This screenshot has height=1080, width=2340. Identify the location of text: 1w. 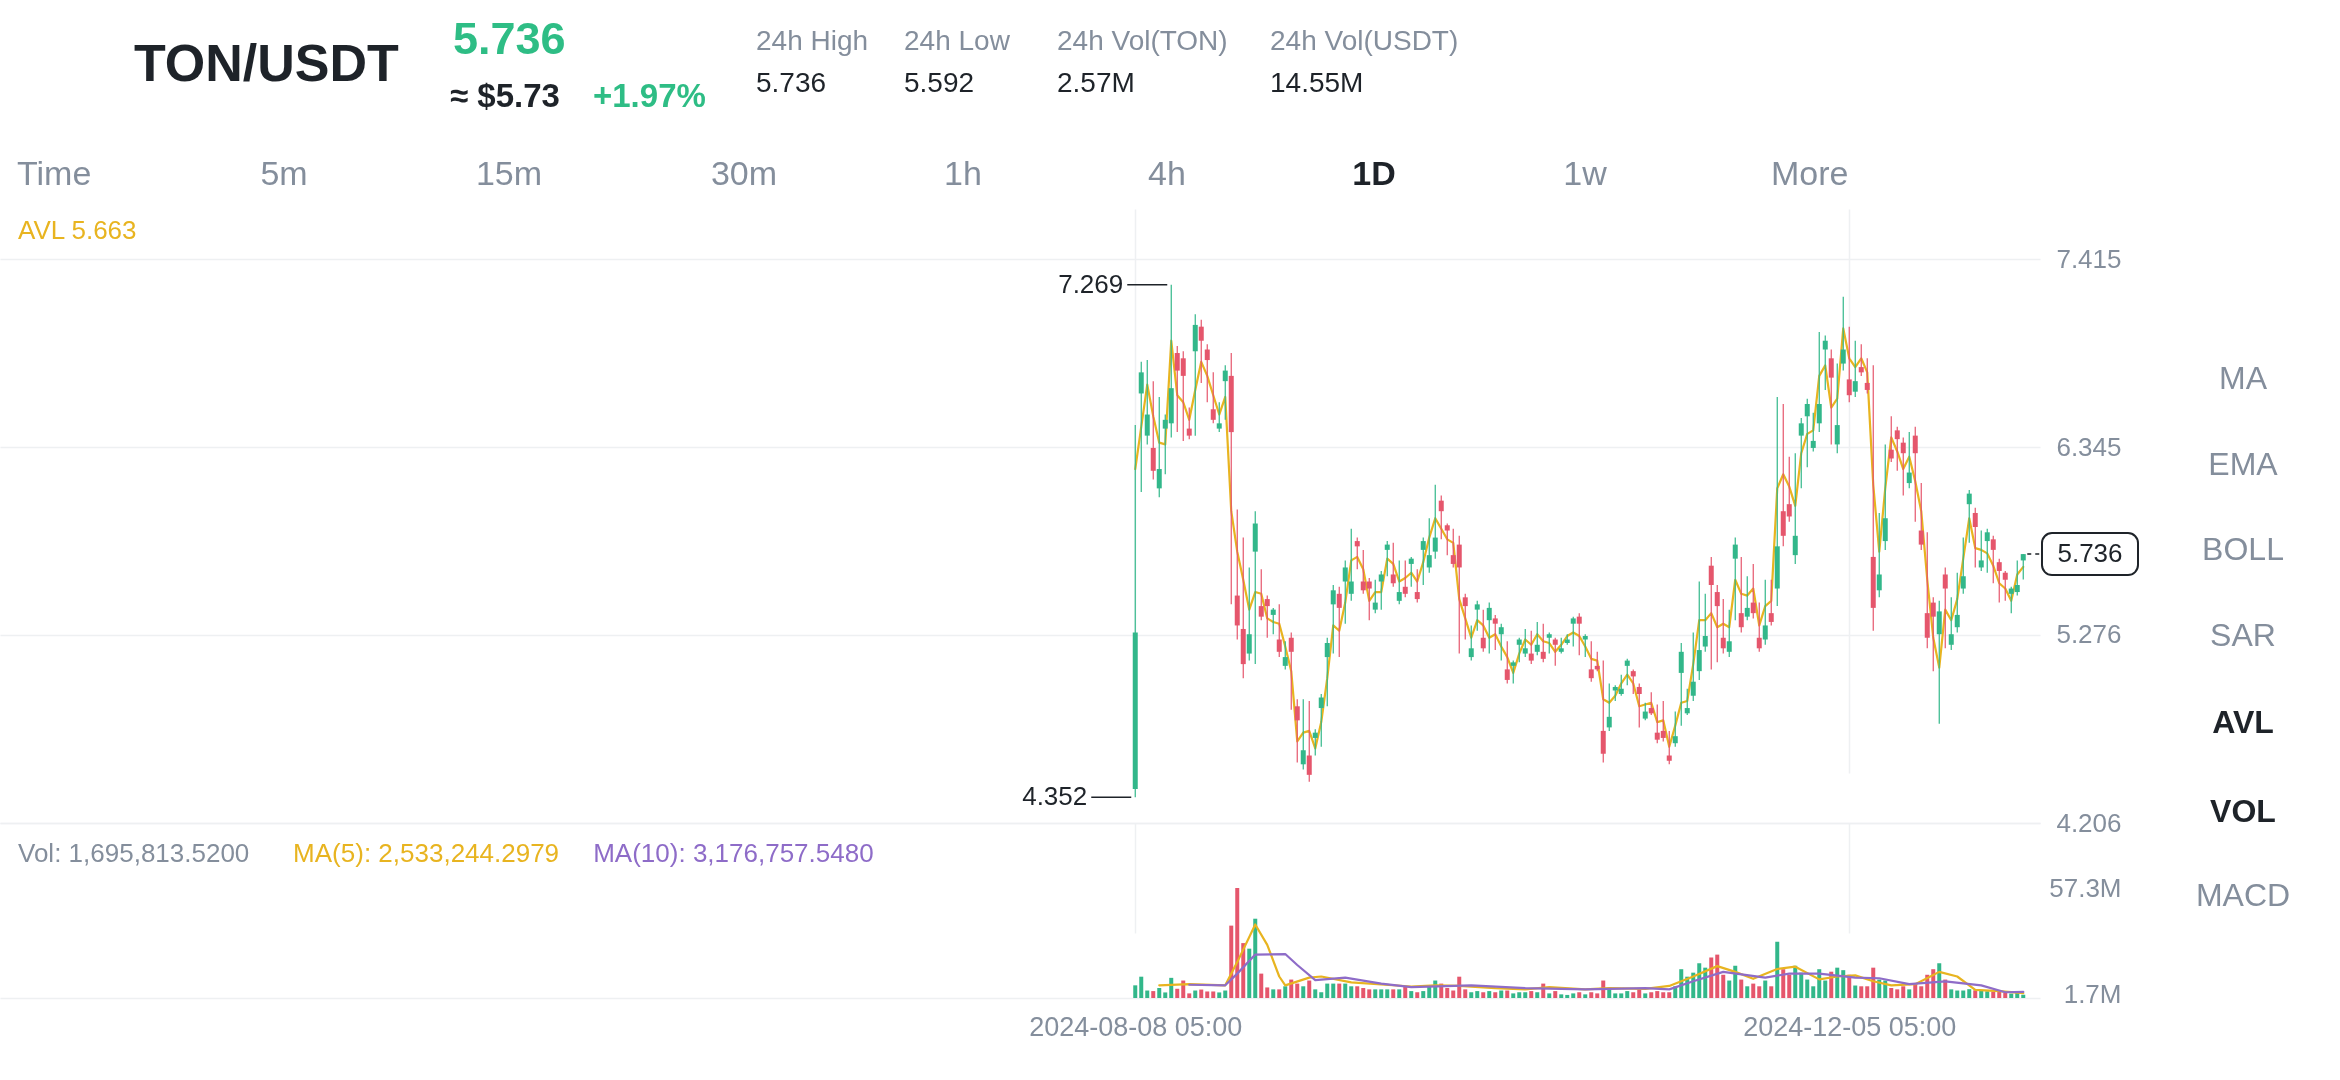
(1585, 173).